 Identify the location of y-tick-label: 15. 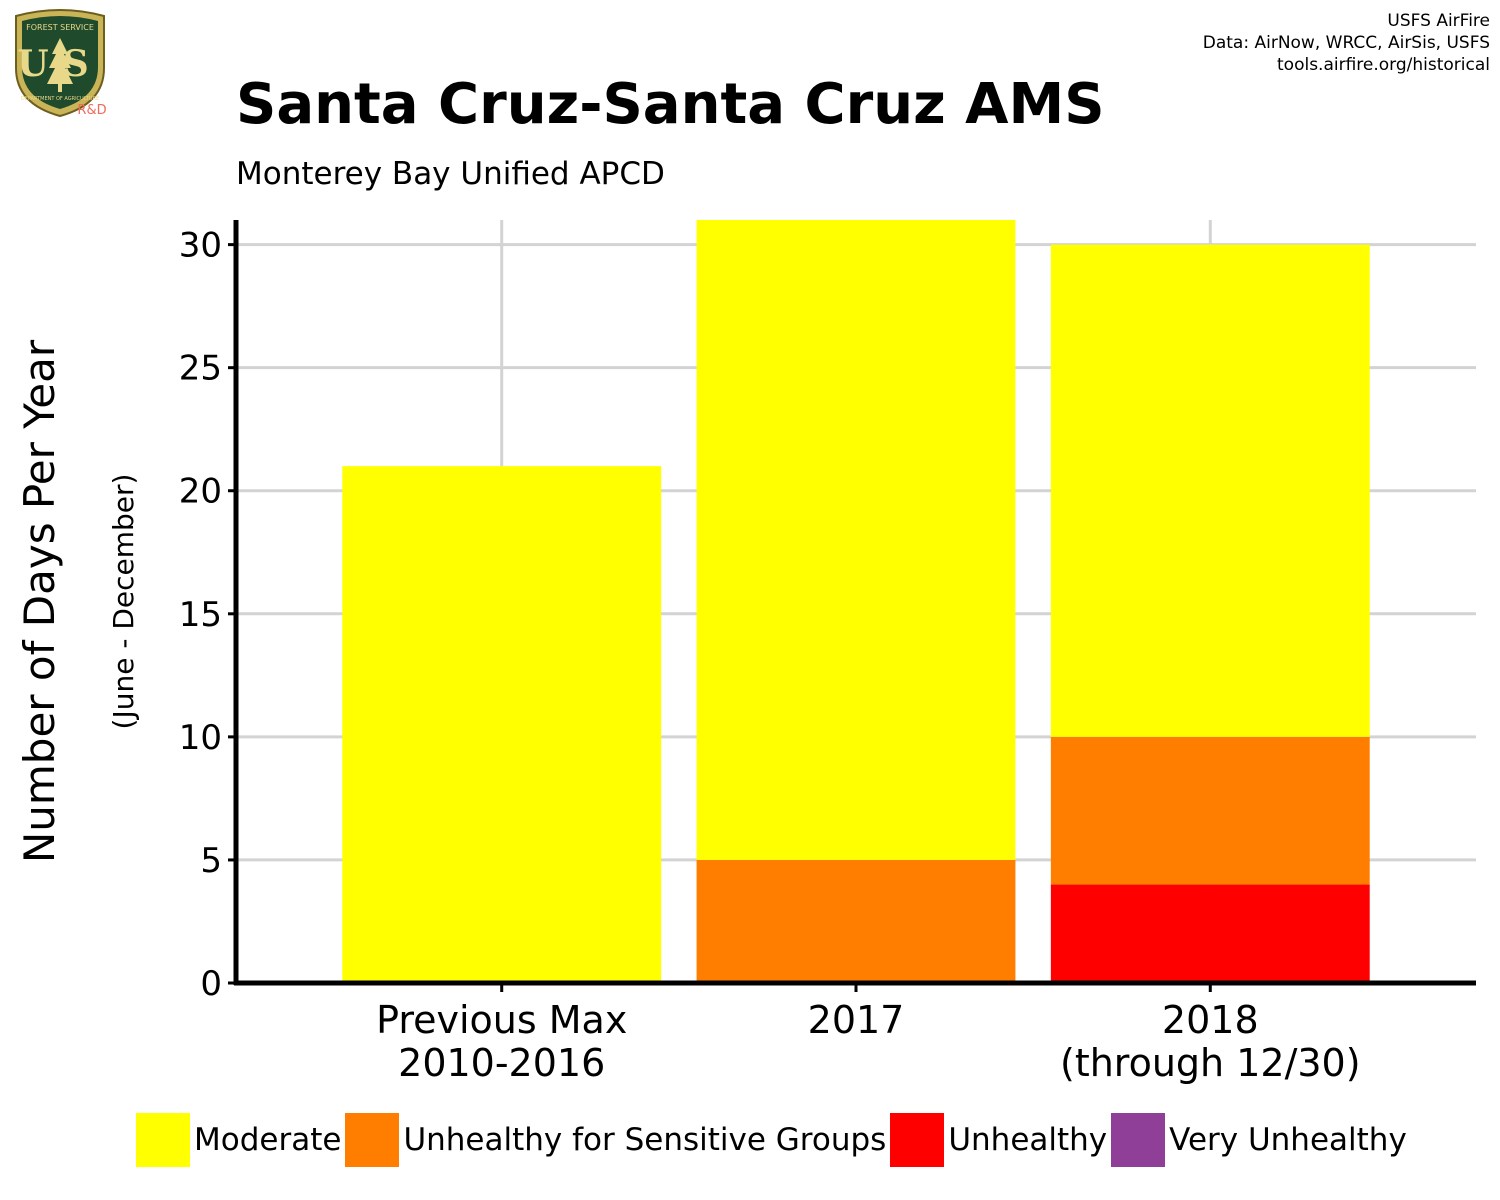
(200, 615).